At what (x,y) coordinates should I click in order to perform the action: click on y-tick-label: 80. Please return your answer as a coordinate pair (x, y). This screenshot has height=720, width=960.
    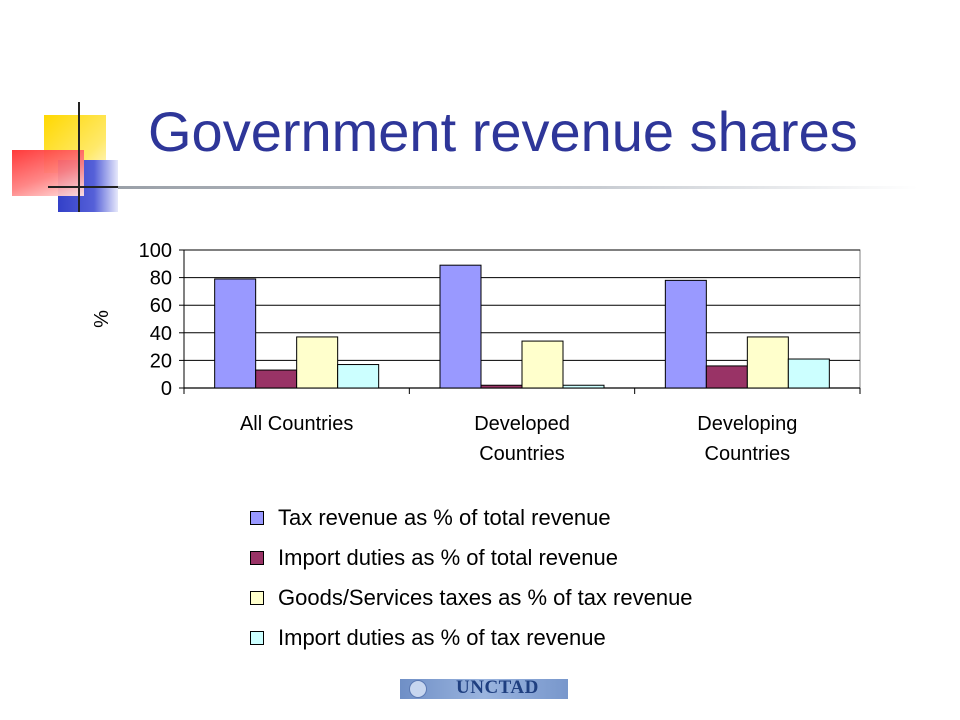
    Looking at the image, I should click on (161, 279).